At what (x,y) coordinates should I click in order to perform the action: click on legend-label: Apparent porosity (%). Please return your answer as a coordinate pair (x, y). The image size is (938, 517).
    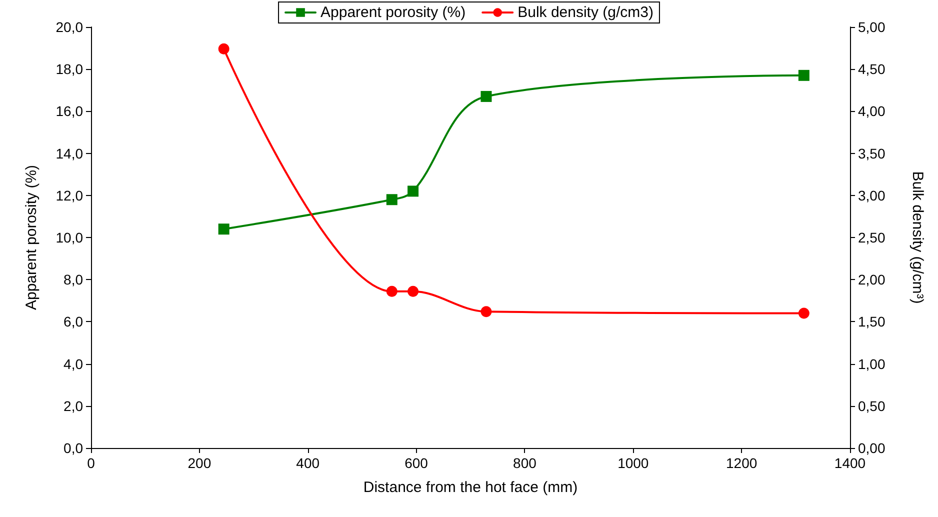
    Looking at the image, I should click on (393, 12).